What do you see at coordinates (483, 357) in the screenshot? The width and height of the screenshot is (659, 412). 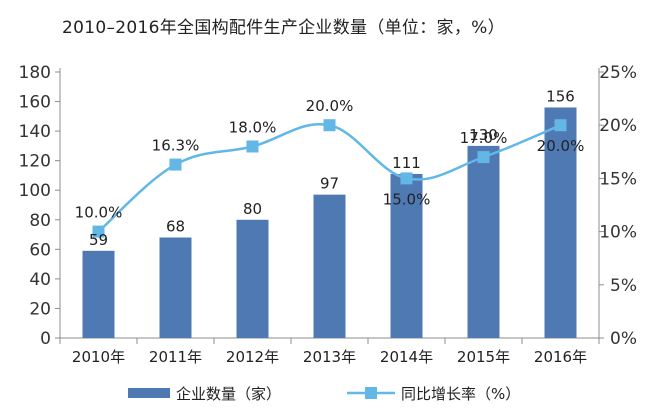 I see `x-tick-label: 2015年` at bounding box center [483, 357].